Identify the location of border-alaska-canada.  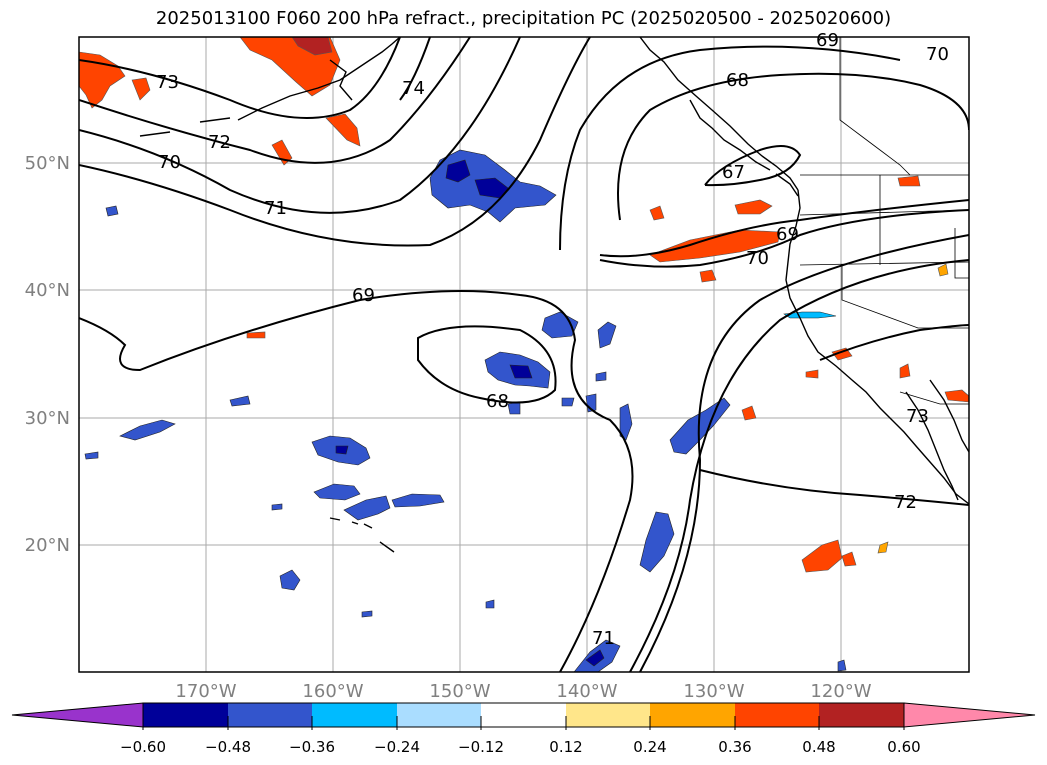
(875, 106).